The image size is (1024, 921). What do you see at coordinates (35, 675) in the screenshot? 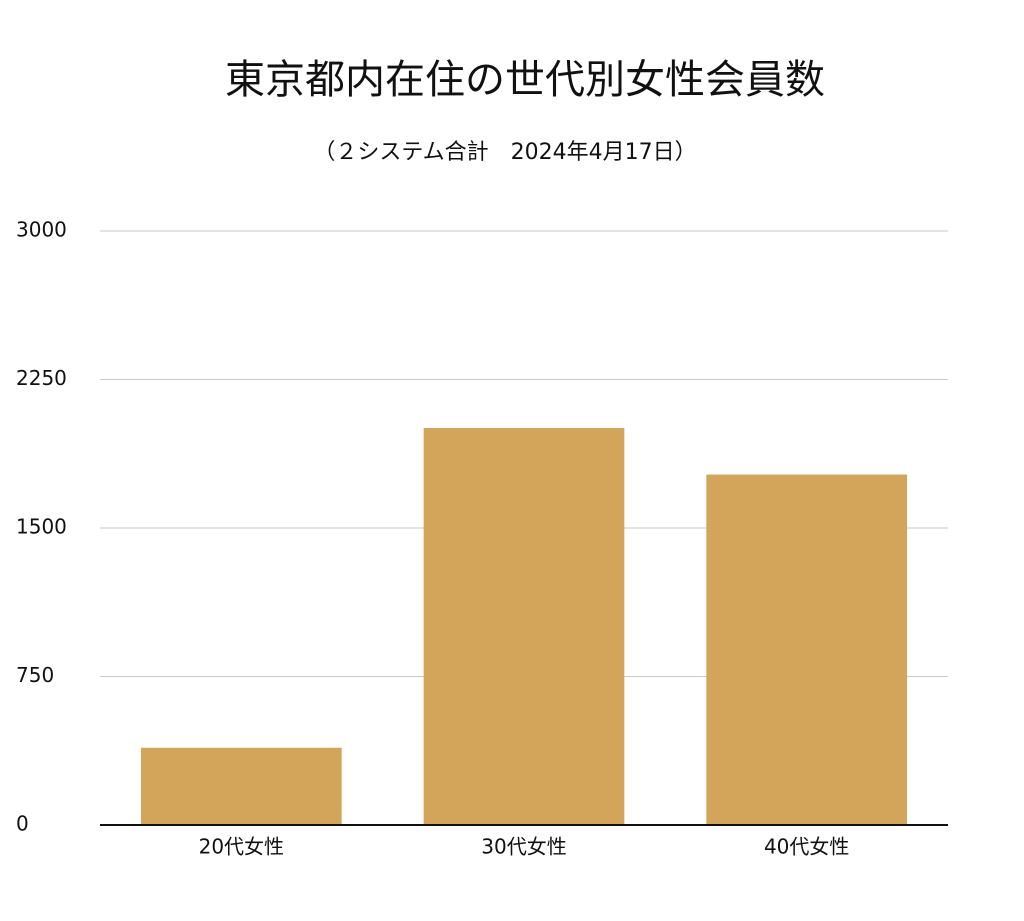
I see `y-tick-label: 750` at bounding box center [35, 675].